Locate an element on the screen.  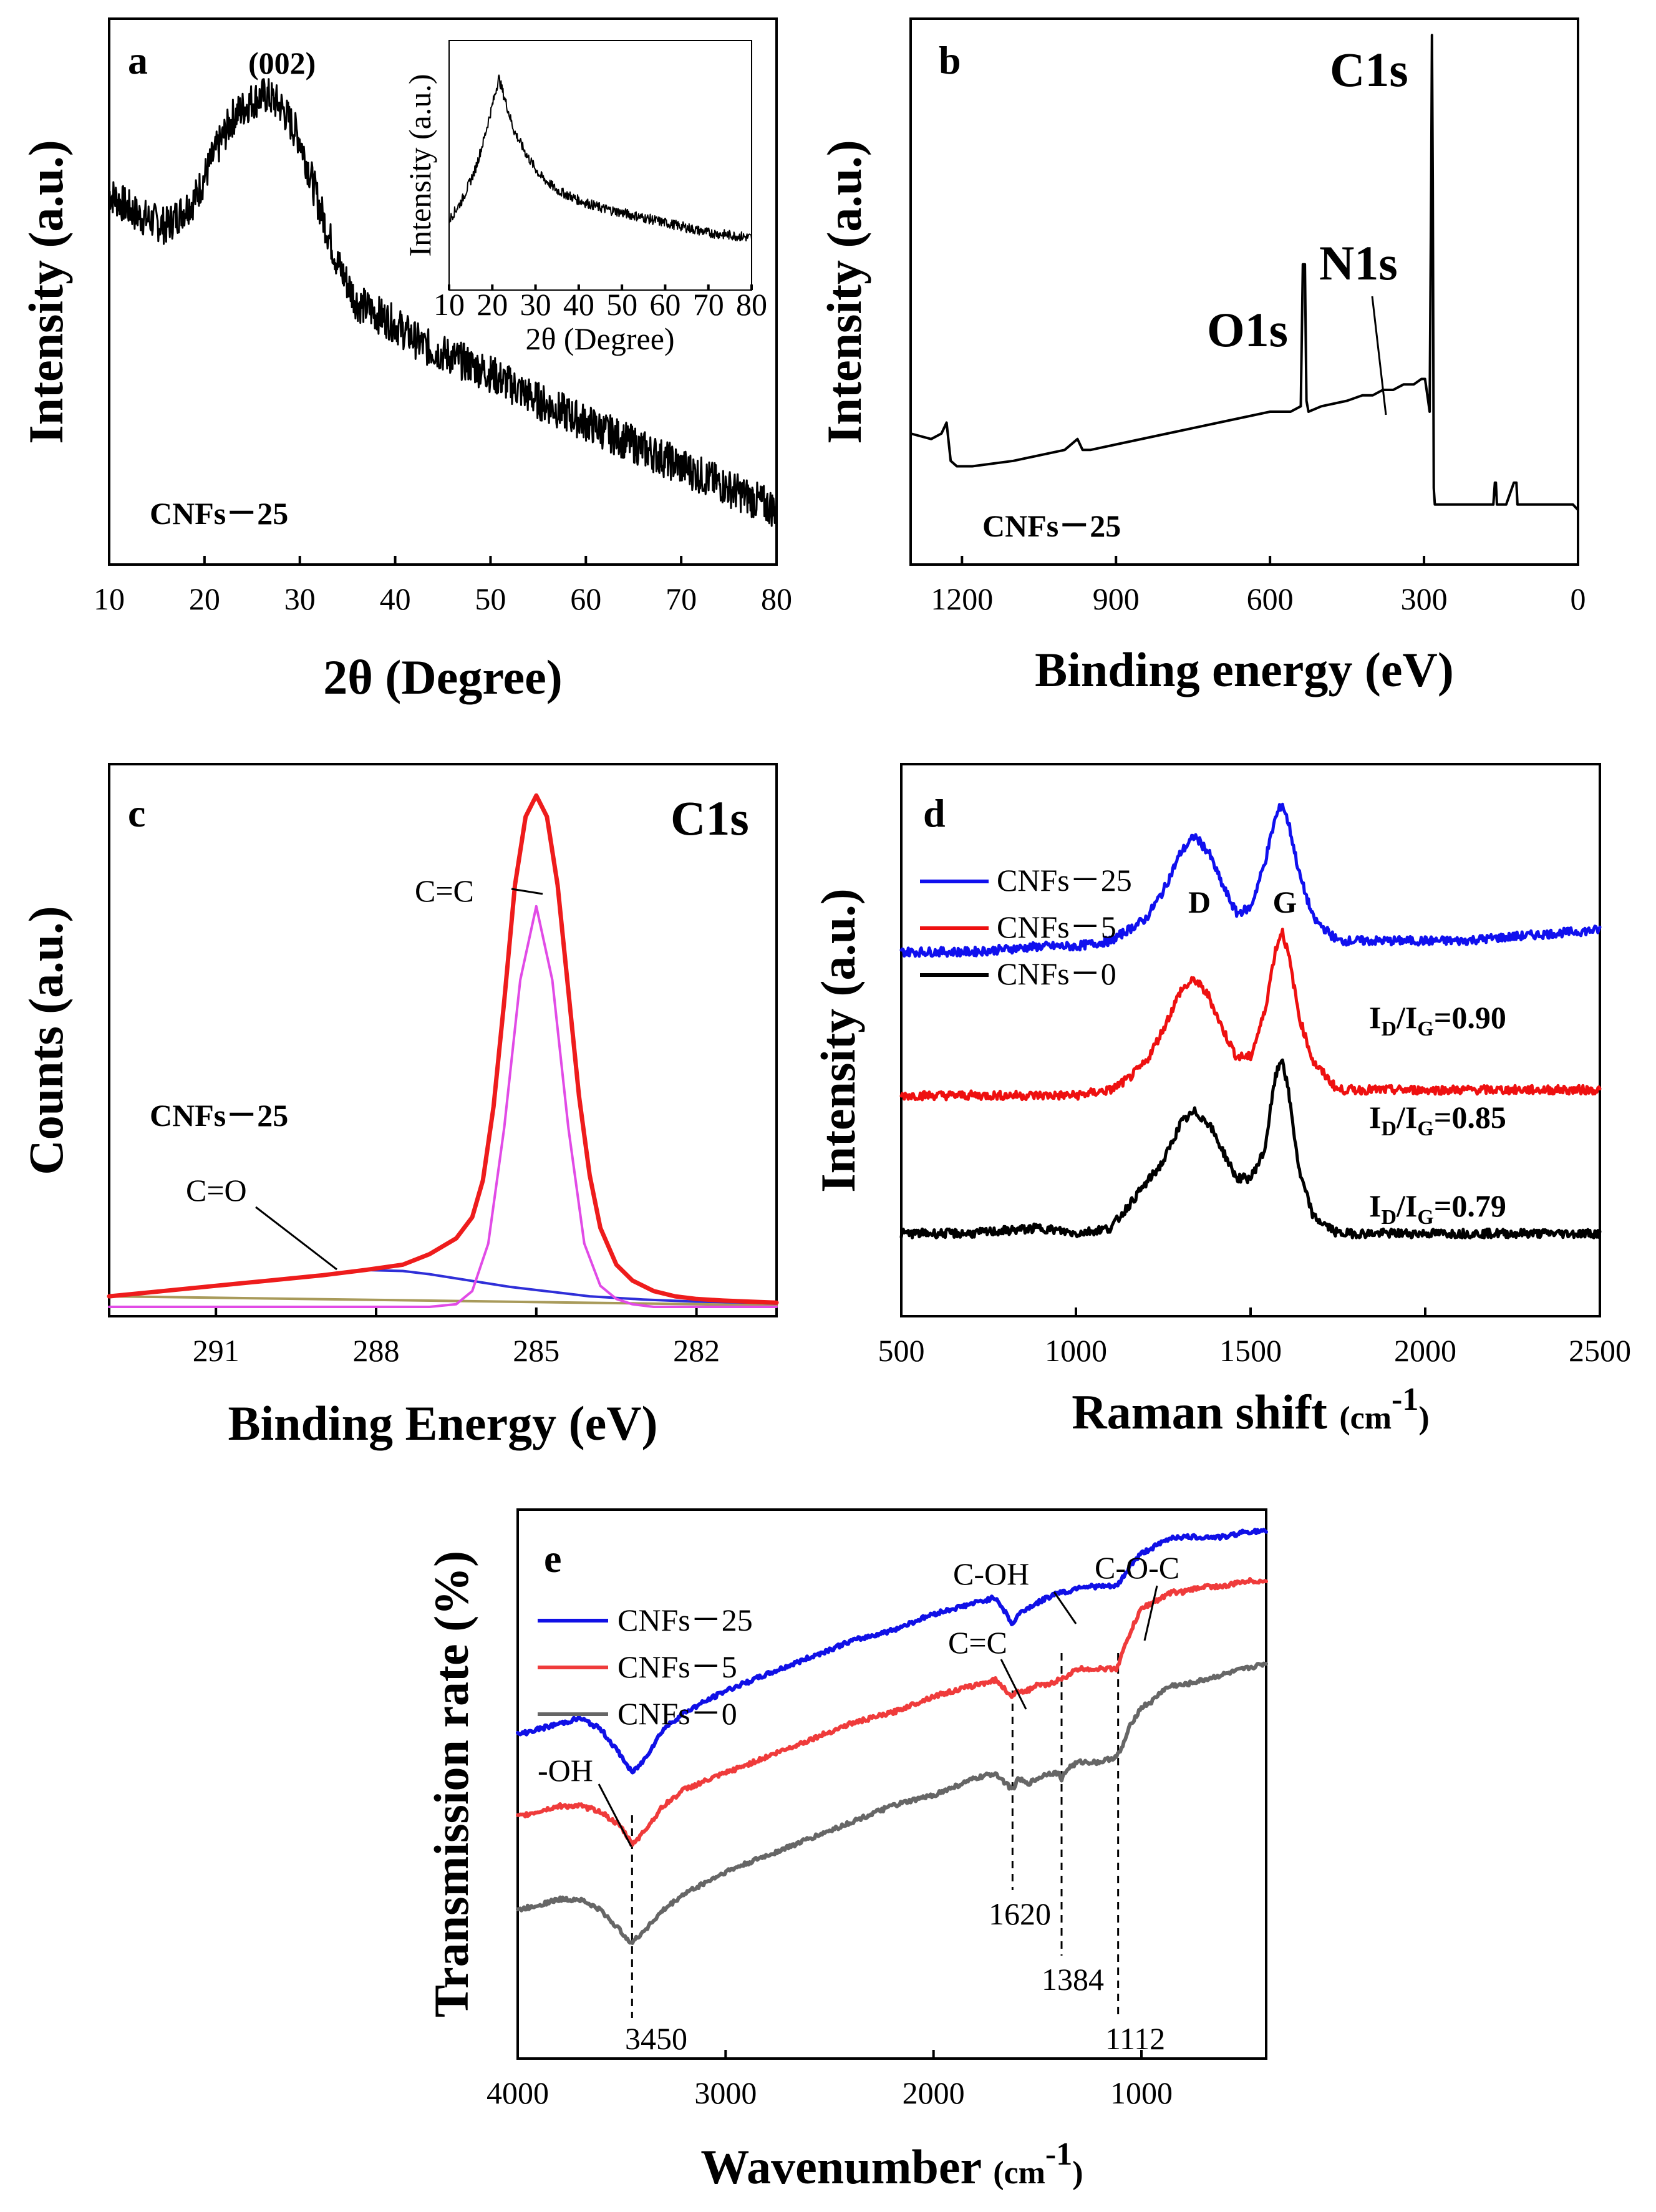
panel-c-x-ticks: 291 288 285 282 is located at coordinates (457, 1337).